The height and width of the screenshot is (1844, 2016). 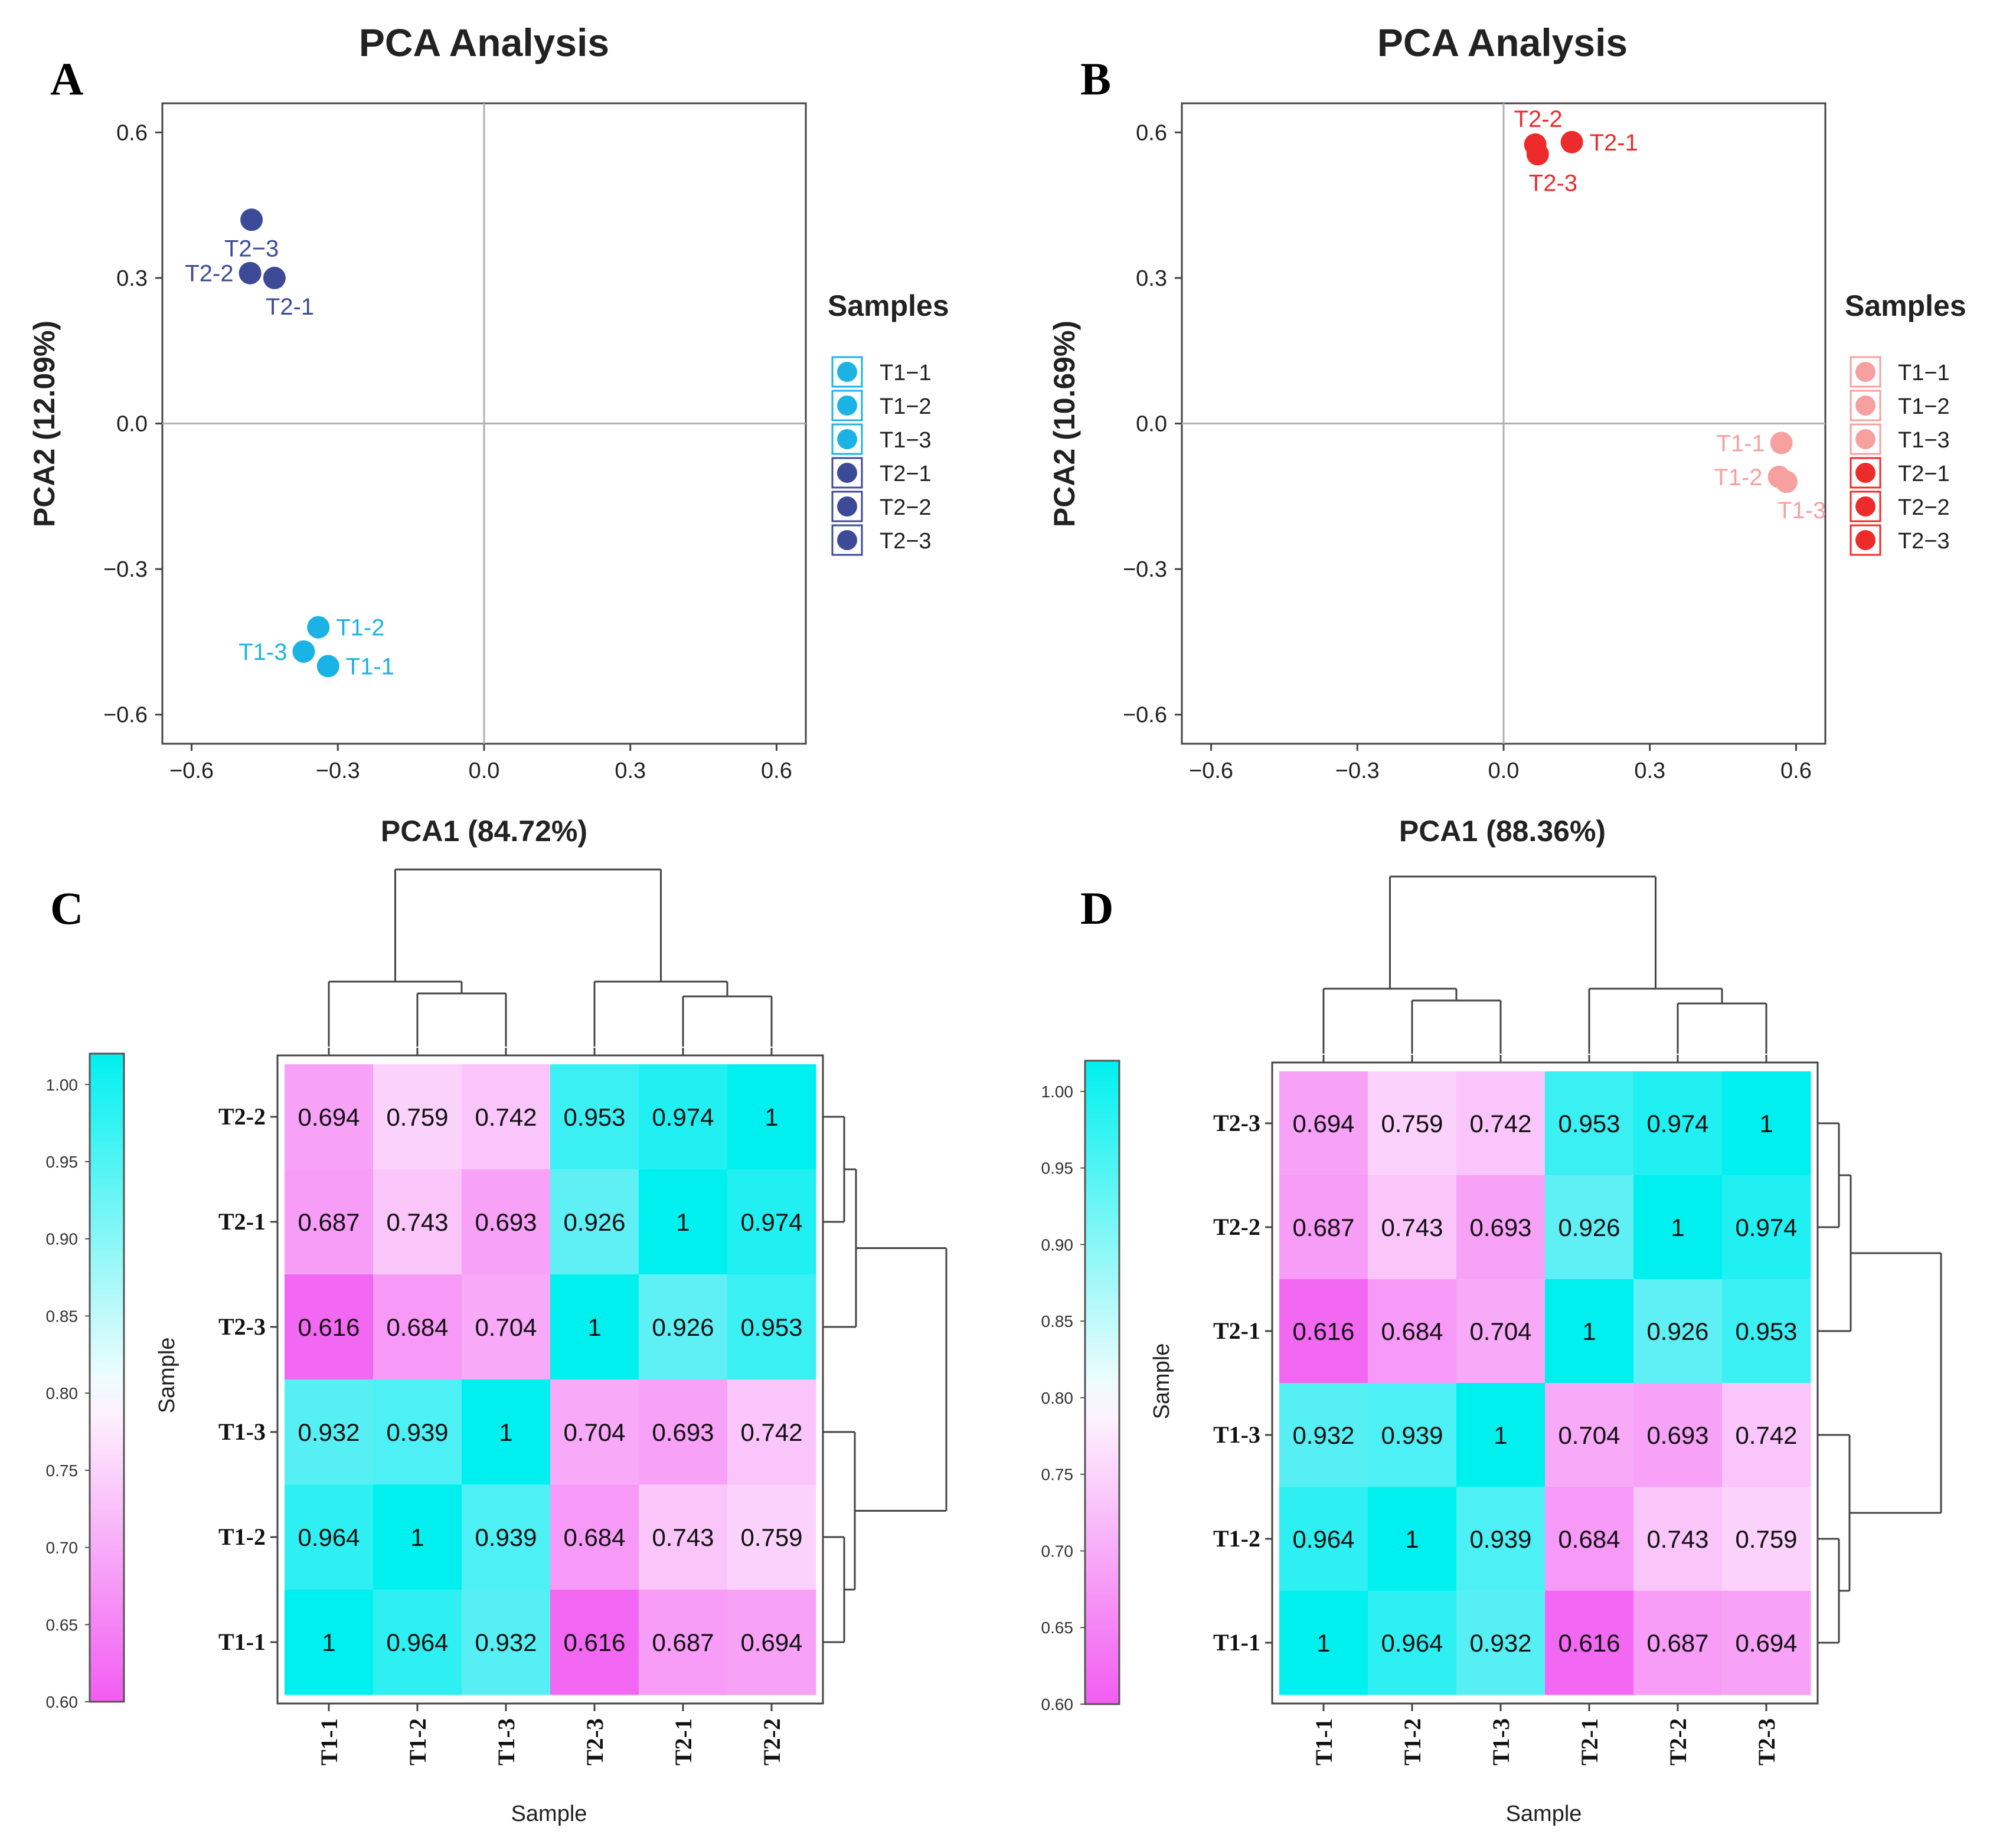 I want to click on pca-b-legend-label: T2−2, so click(x=1924, y=508).